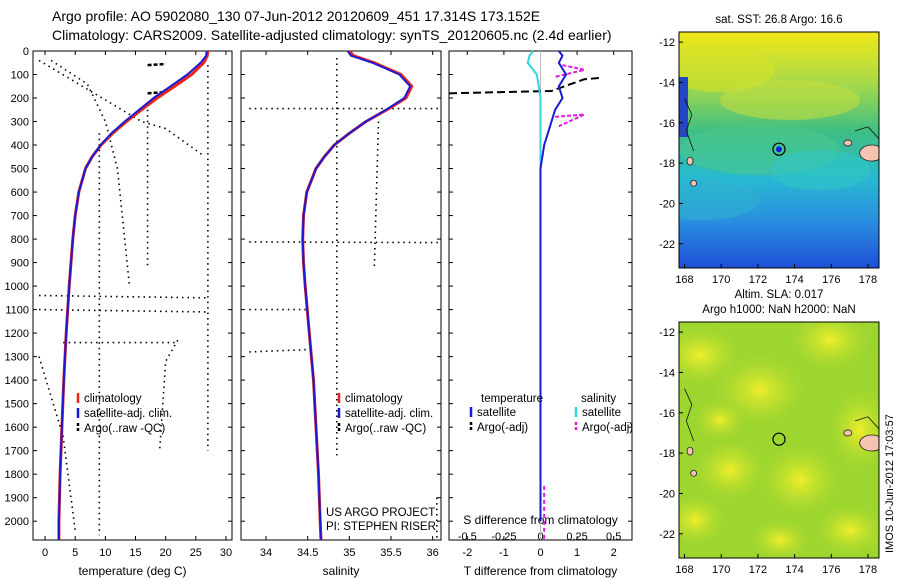 Image resolution: width=900 pixels, height=580 pixels. What do you see at coordinates (17, 381) in the screenshot?
I see `depth-tick-label: 1400` at bounding box center [17, 381].